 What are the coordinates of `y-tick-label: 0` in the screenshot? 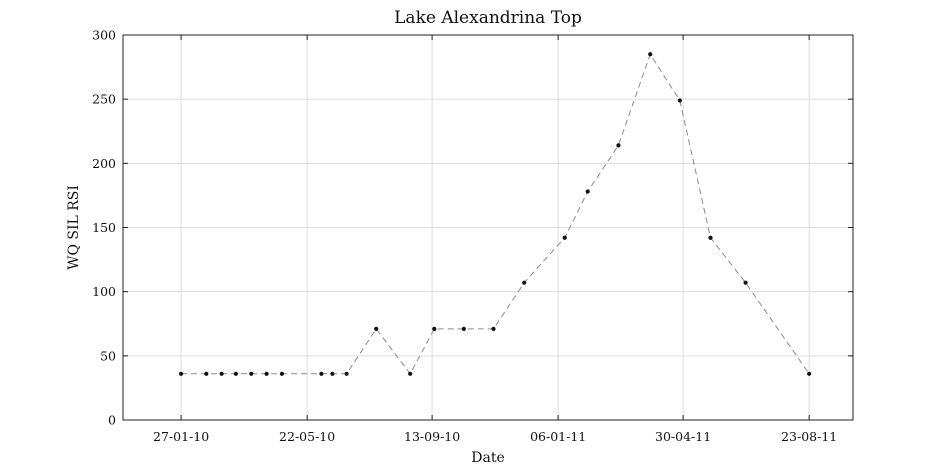 It's located at (112, 420).